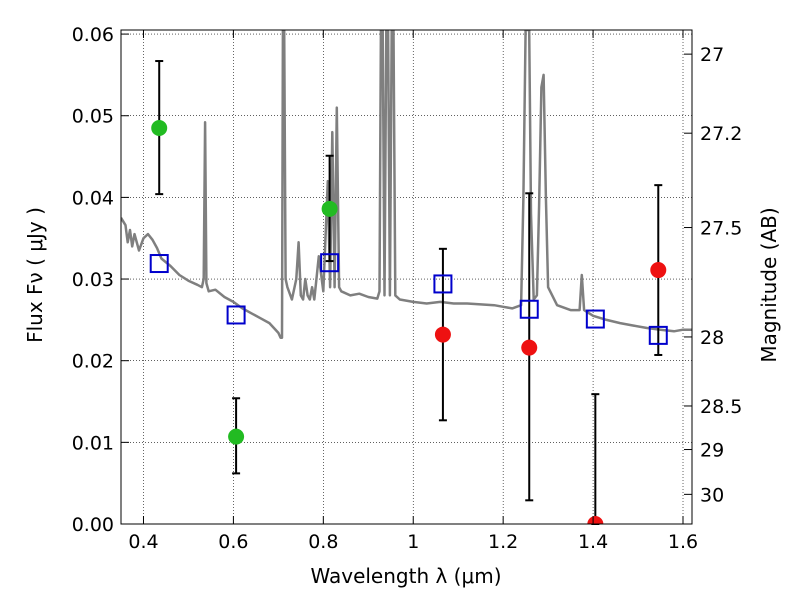 The image size is (800, 600). Describe the element at coordinates (503, 542) in the screenshot. I see `x-tick-label: 1.2` at that location.